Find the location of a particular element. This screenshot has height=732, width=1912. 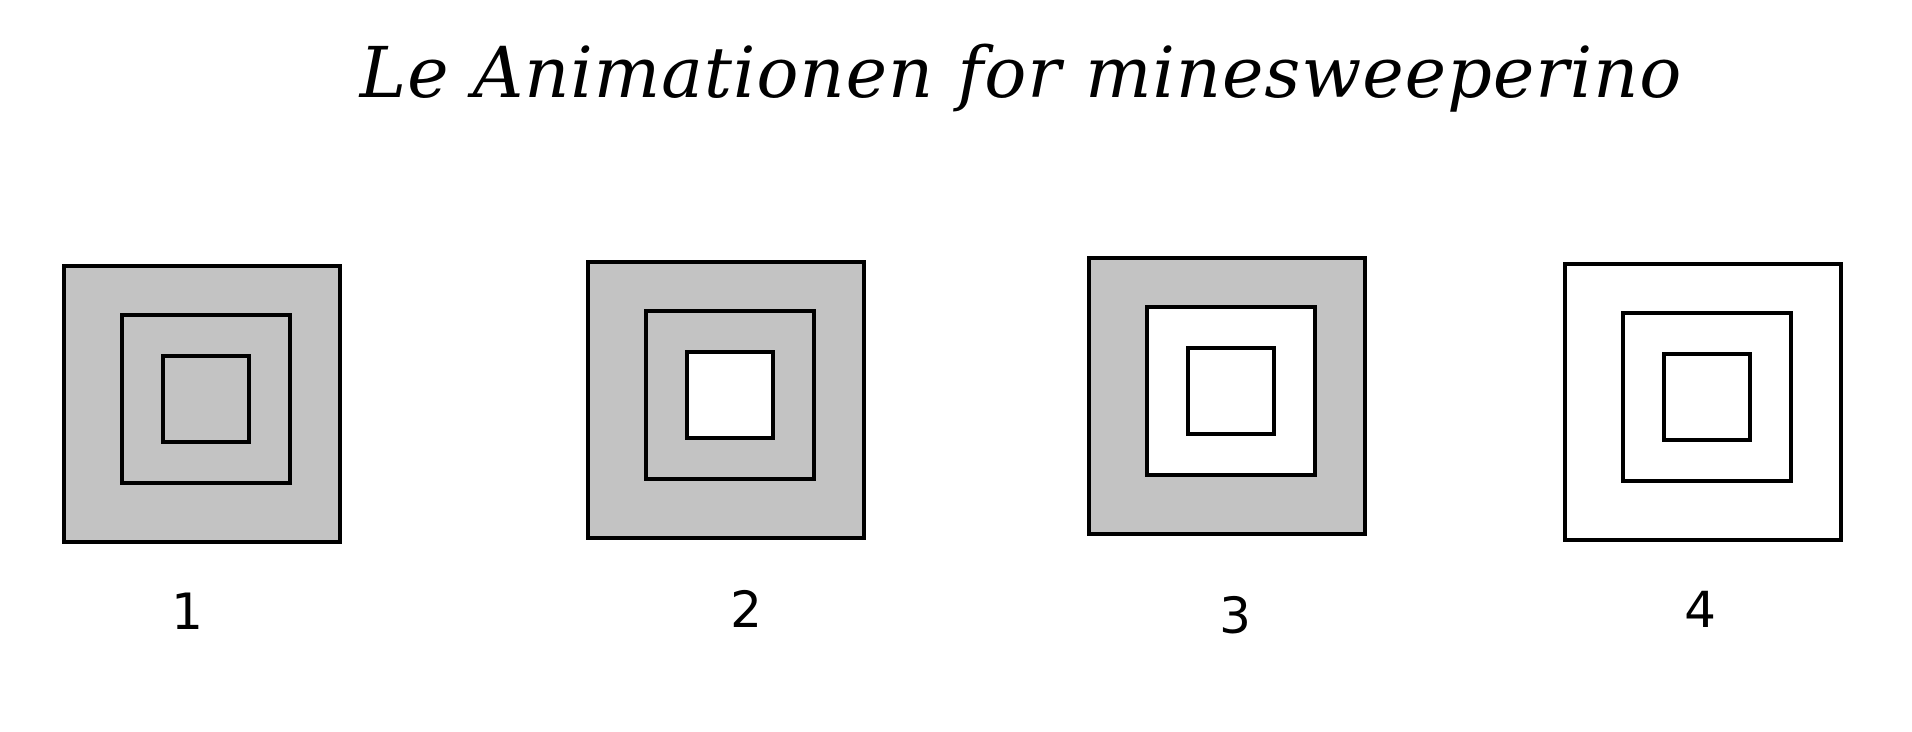

frame-4-middle-square is located at coordinates (1707, 397).